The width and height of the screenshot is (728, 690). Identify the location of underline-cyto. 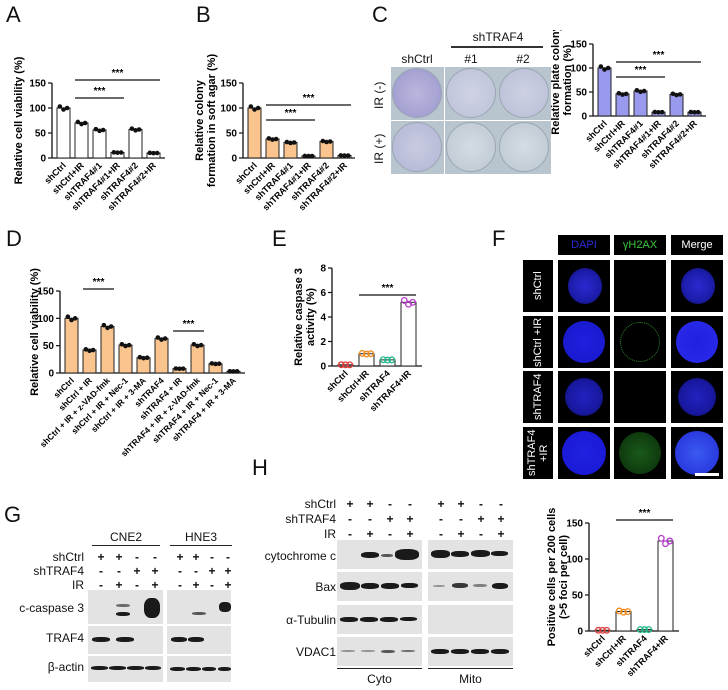
(379, 668).